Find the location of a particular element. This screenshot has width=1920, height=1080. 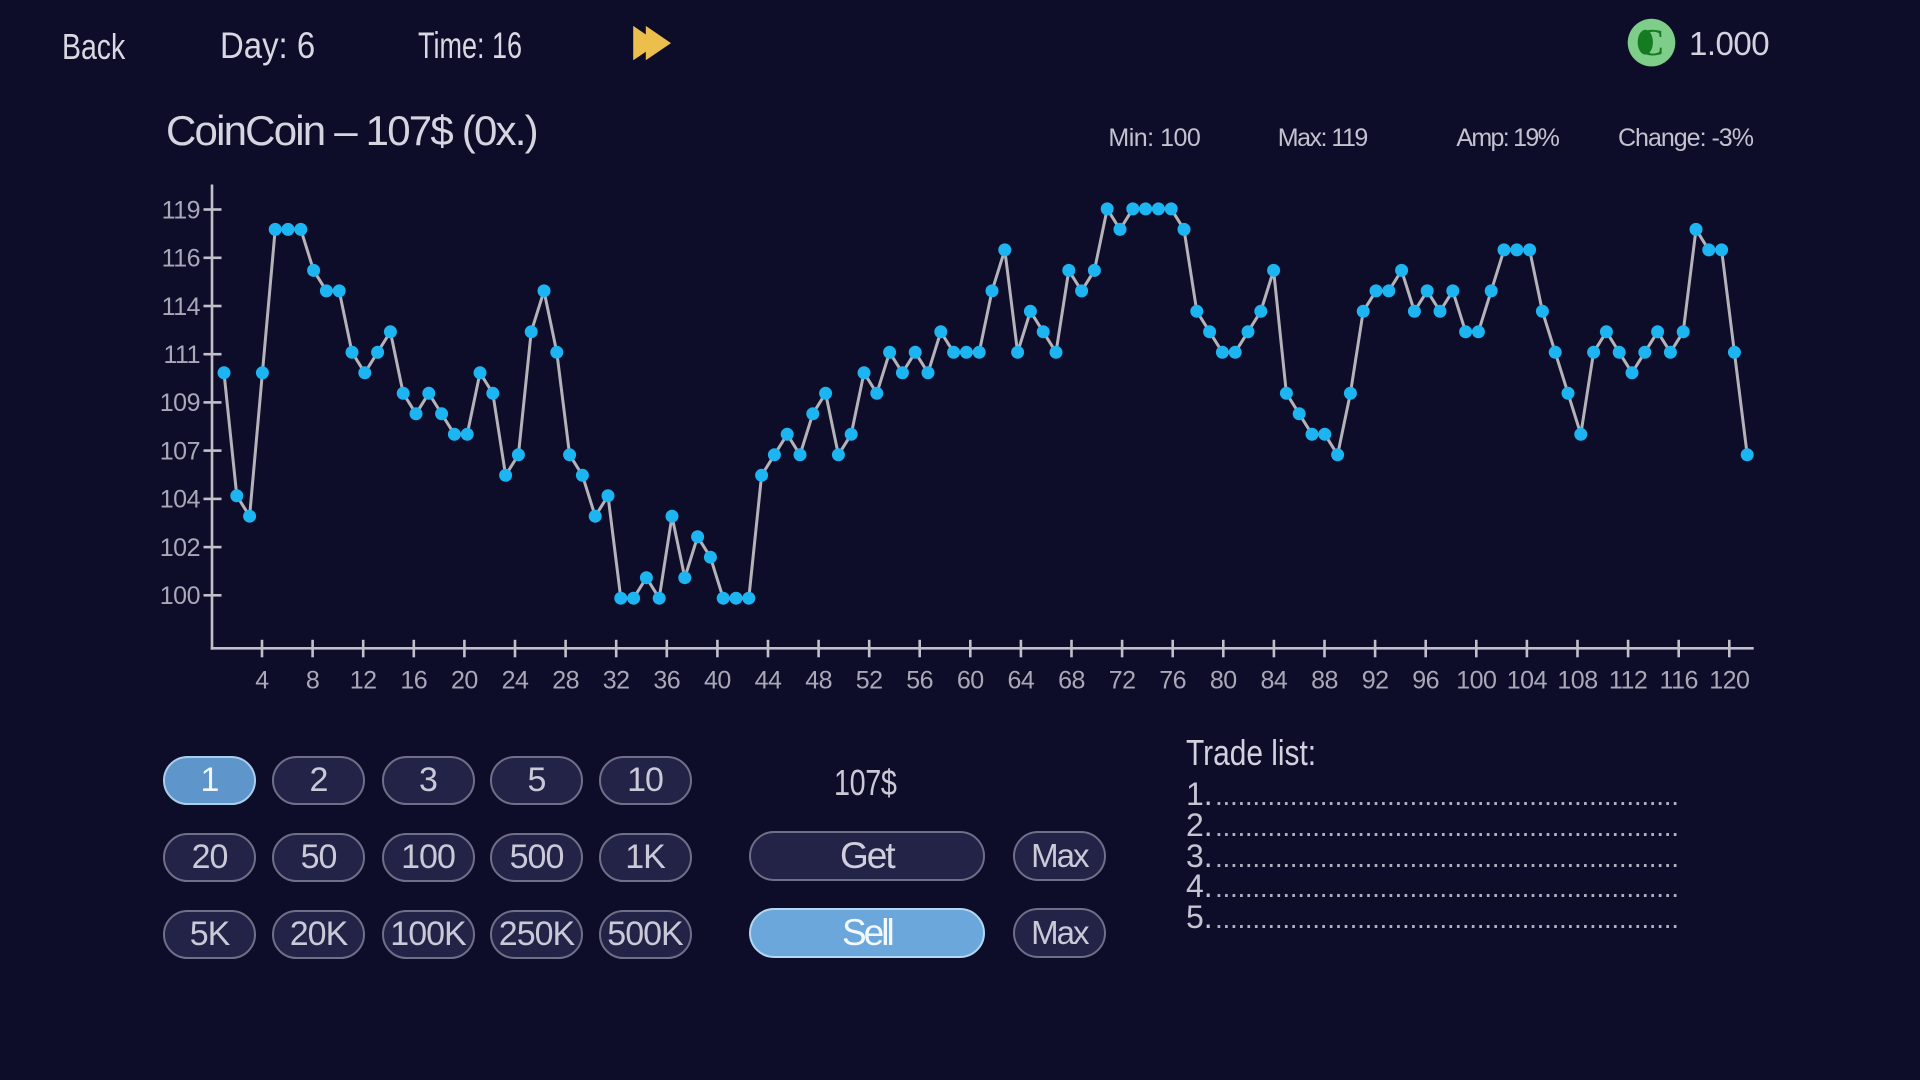

svg-text: 40 is located at coordinates (717, 681).